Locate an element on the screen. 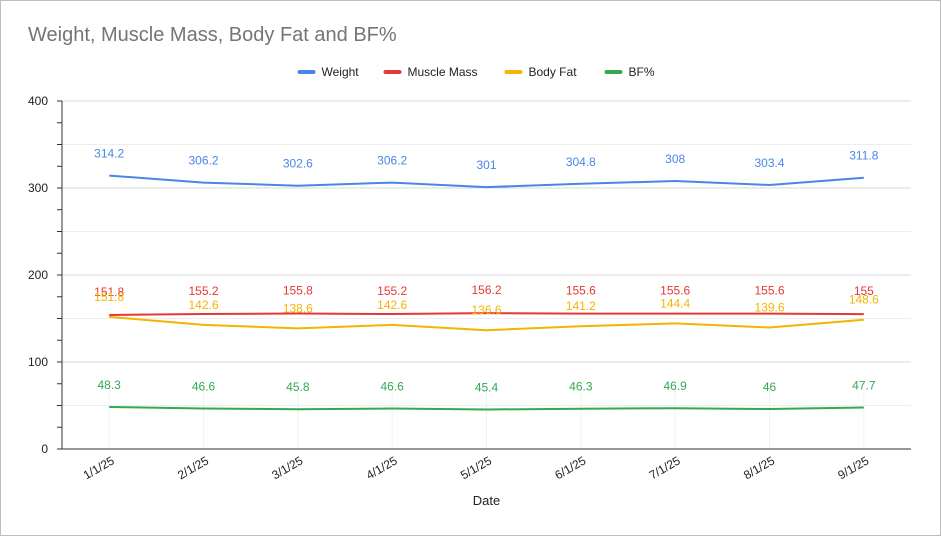 Image resolution: width=941 pixels, height=536 pixels. legend-label: Weight is located at coordinates (341, 72).